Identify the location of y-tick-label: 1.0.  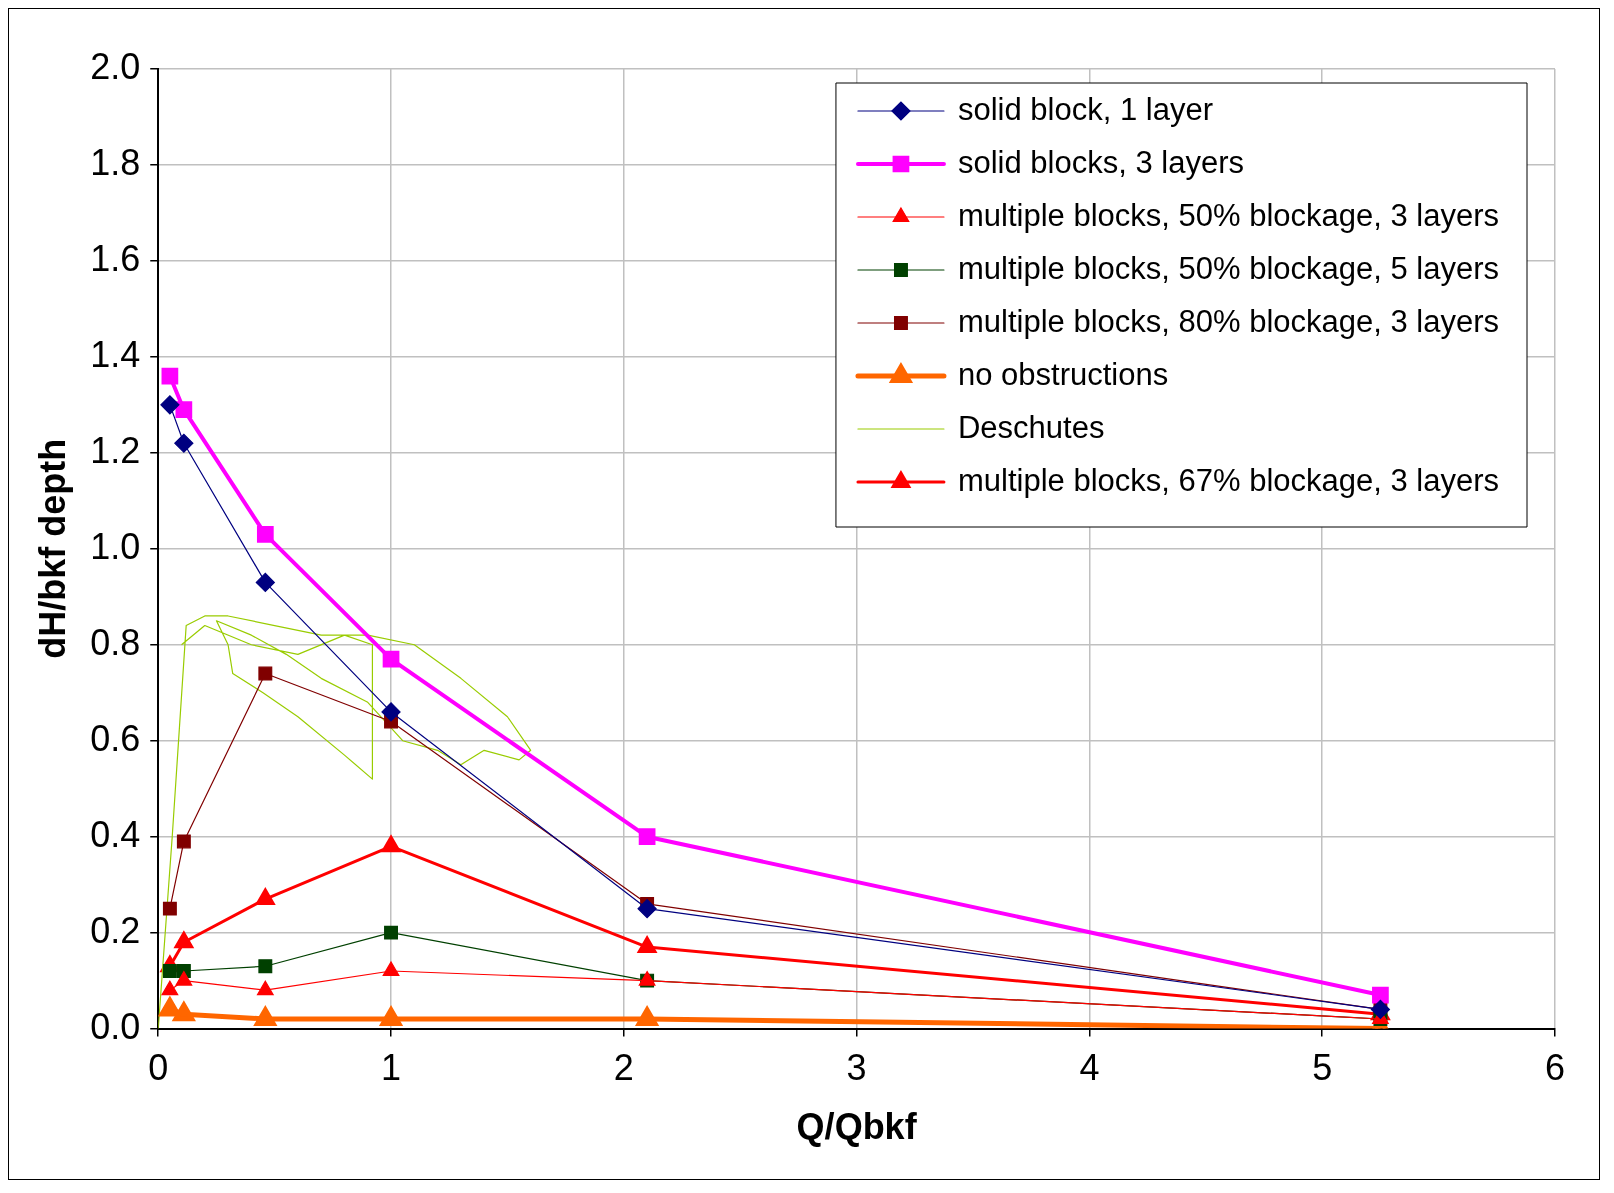
(115, 546).